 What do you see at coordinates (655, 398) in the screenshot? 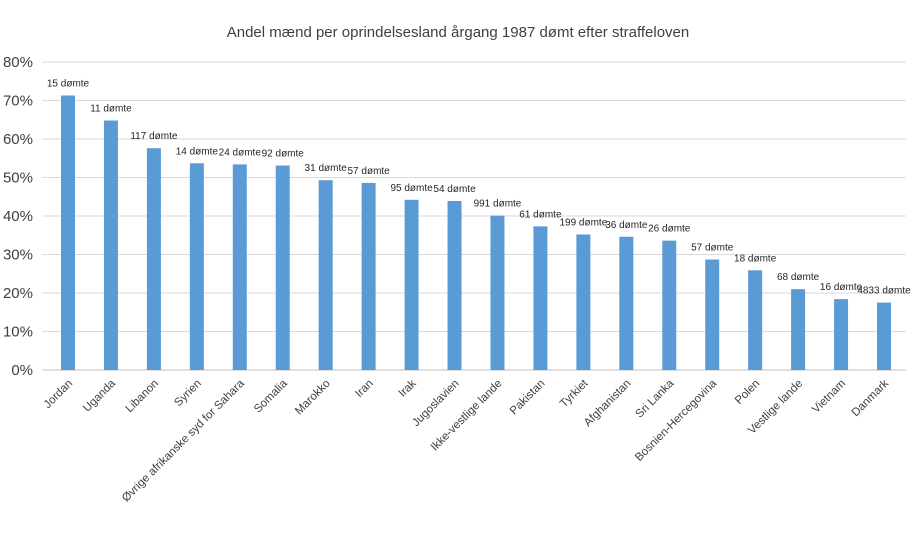
I see `x-tick-label: Sri Lanka` at bounding box center [655, 398].